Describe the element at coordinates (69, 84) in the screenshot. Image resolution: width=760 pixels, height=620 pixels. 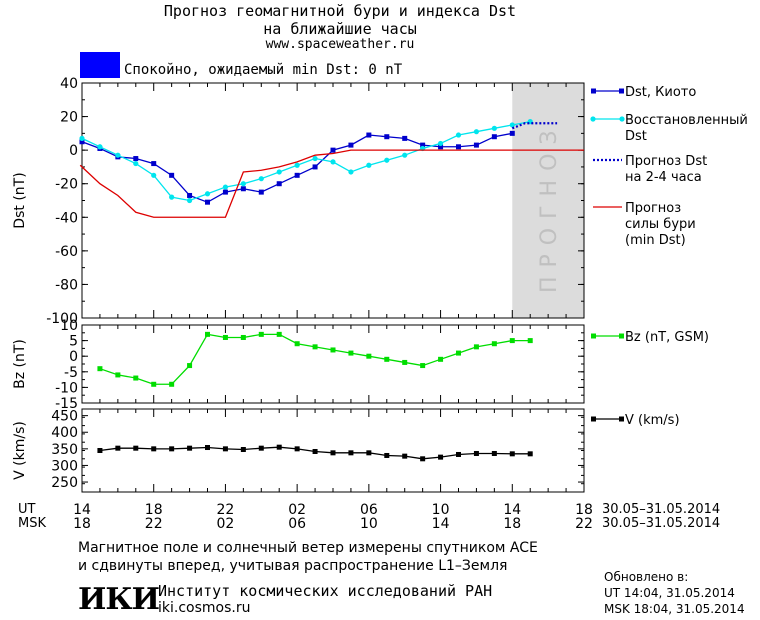
I see `y-tick-label: 40` at that location.